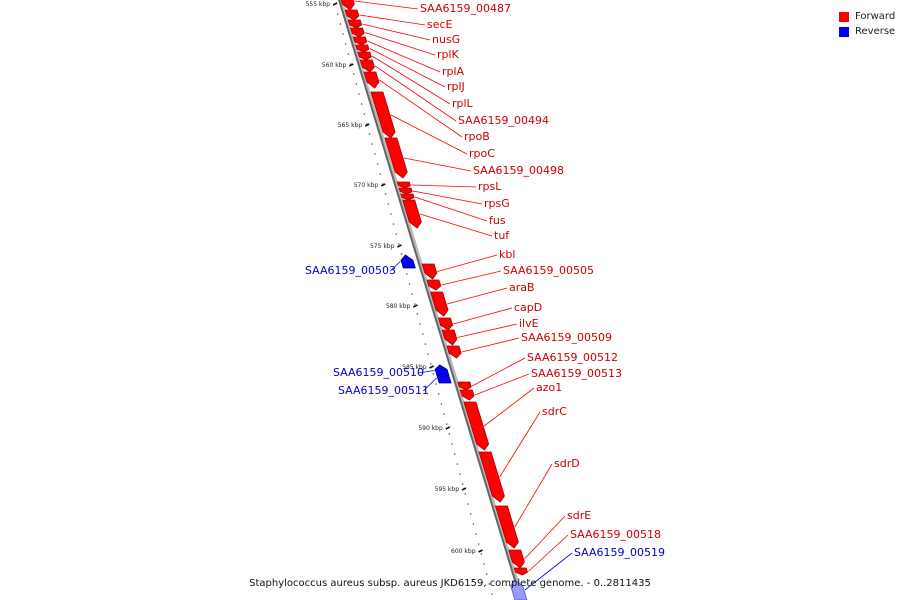  I want to click on gene-label-nusg: nusG, so click(446, 39).